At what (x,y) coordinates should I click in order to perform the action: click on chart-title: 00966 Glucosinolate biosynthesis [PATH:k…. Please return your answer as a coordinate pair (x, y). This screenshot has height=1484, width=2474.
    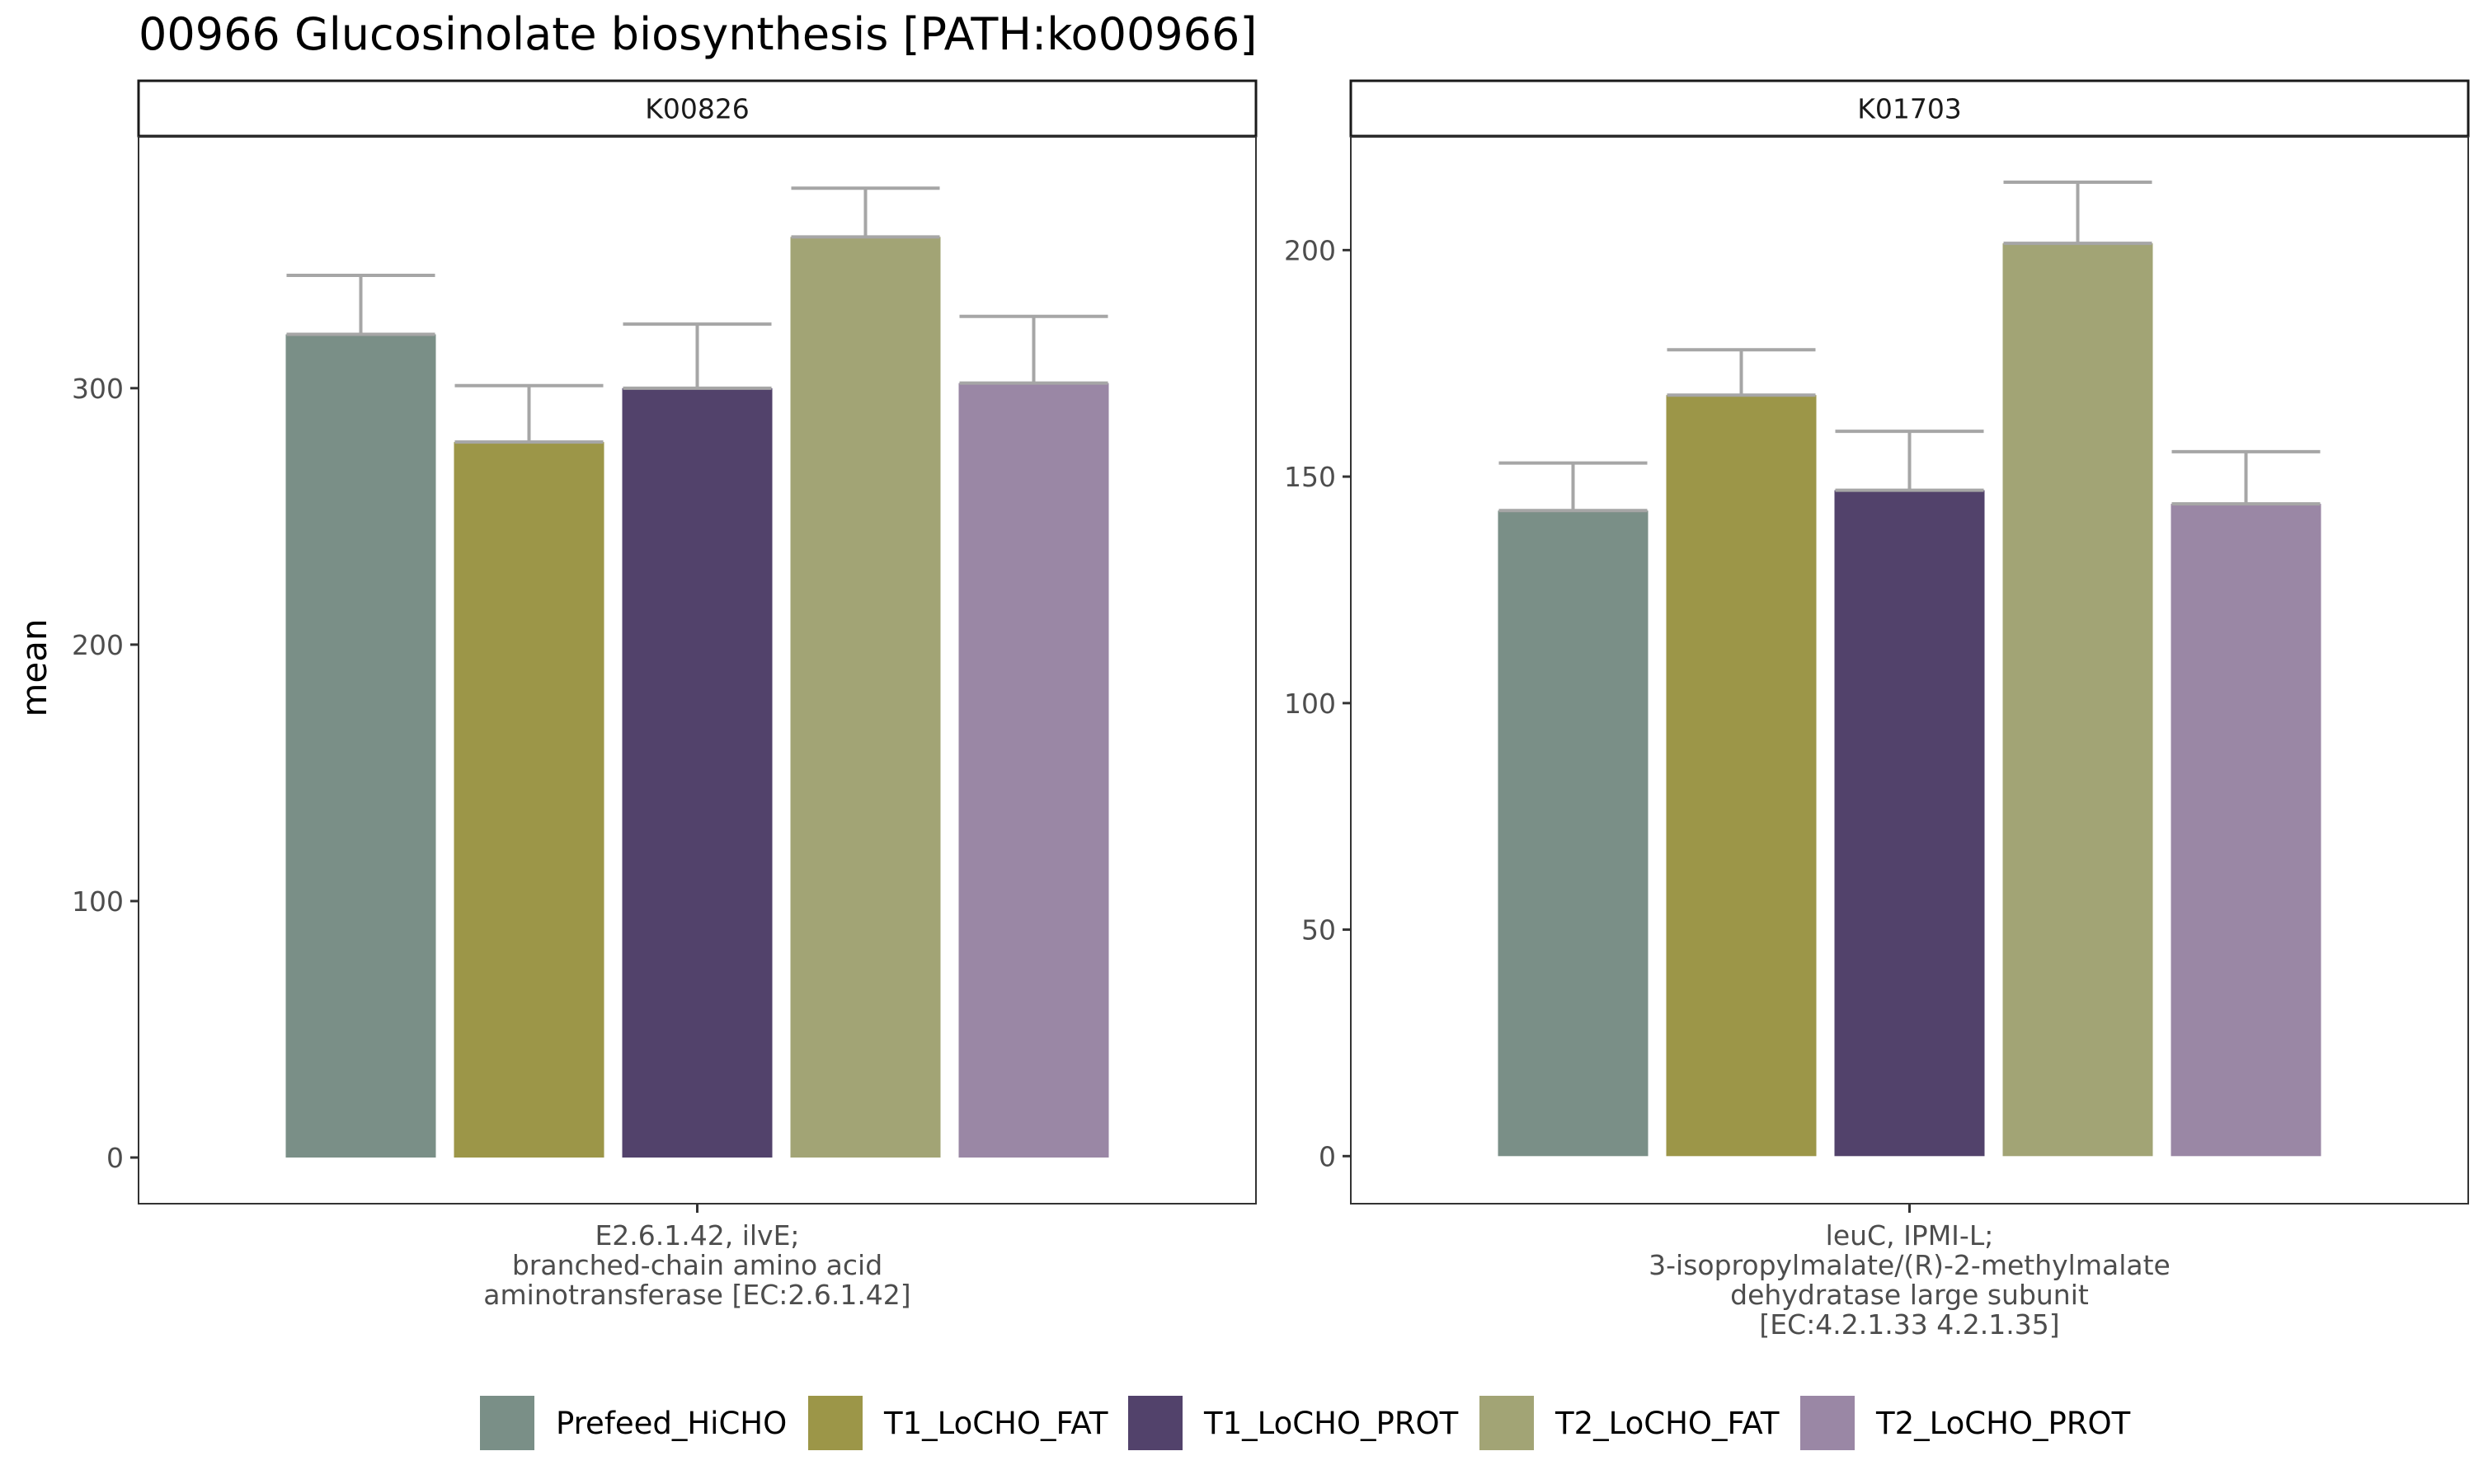
    Looking at the image, I should click on (698, 34).